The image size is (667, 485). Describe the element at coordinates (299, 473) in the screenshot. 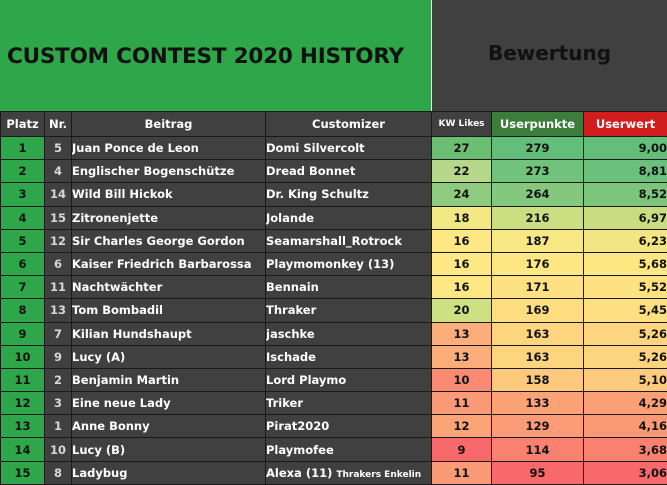

I see `customizer-name: Alexa (11)` at that location.